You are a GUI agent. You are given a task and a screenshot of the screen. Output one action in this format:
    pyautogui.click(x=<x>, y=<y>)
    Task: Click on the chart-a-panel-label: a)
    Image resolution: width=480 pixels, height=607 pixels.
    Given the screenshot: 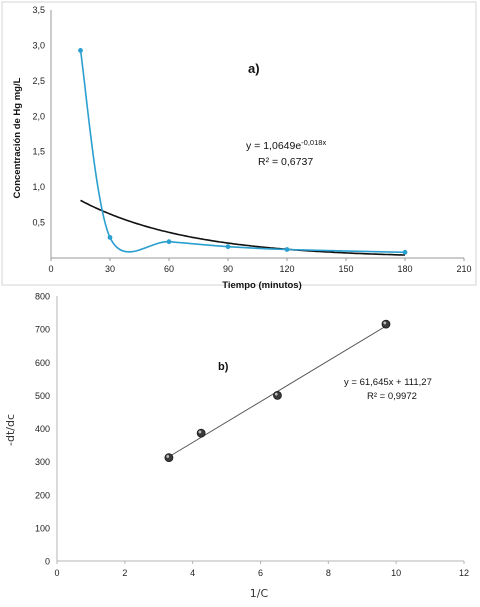 What is the action you would take?
    pyautogui.click(x=254, y=68)
    